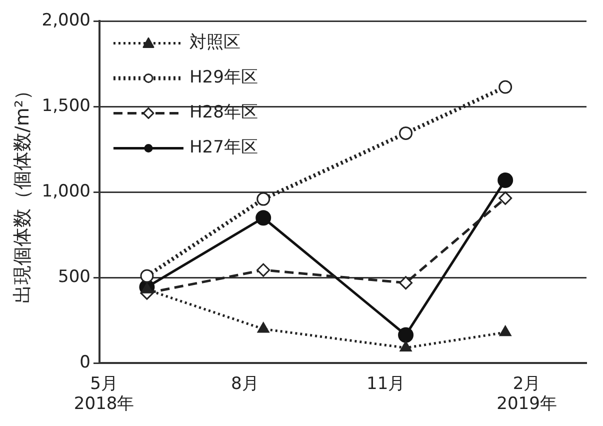  Describe the element at coordinates (223, 148) in the screenshot. I see `legend-label: H27年区` at that location.